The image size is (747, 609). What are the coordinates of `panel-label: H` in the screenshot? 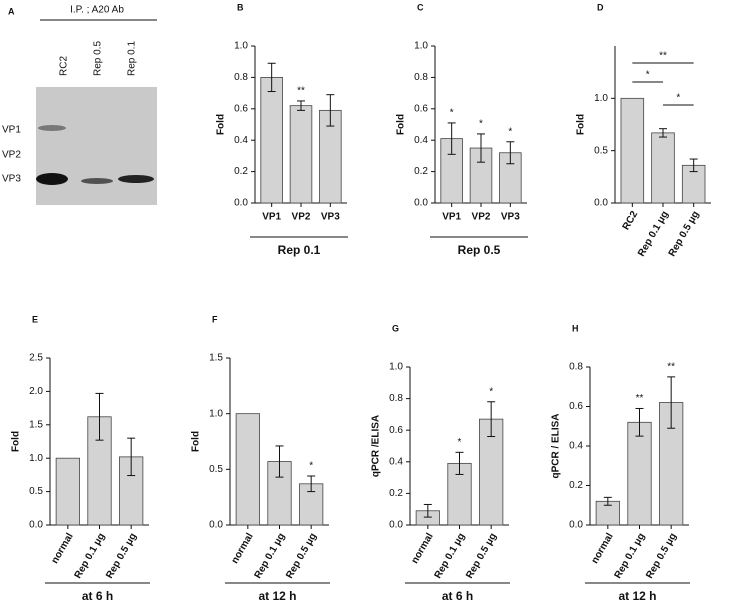 It's located at (575, 328).